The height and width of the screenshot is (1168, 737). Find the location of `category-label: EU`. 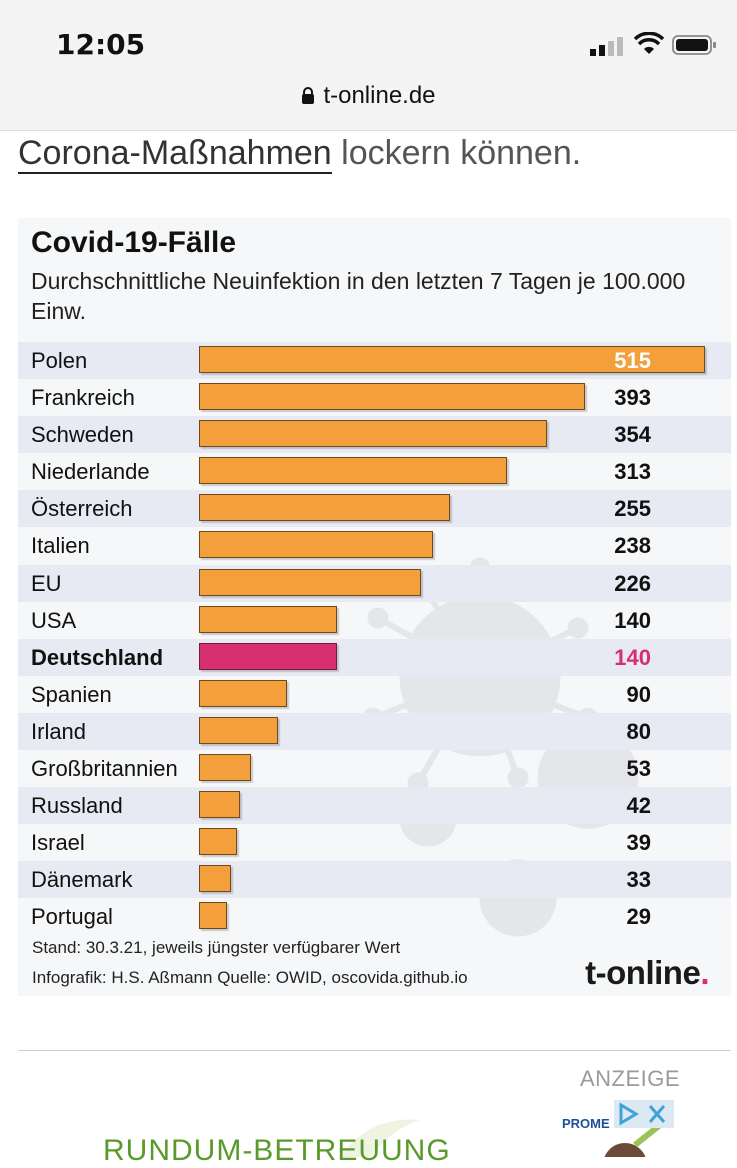

category-label: EU is located at coordinates (46, 583).